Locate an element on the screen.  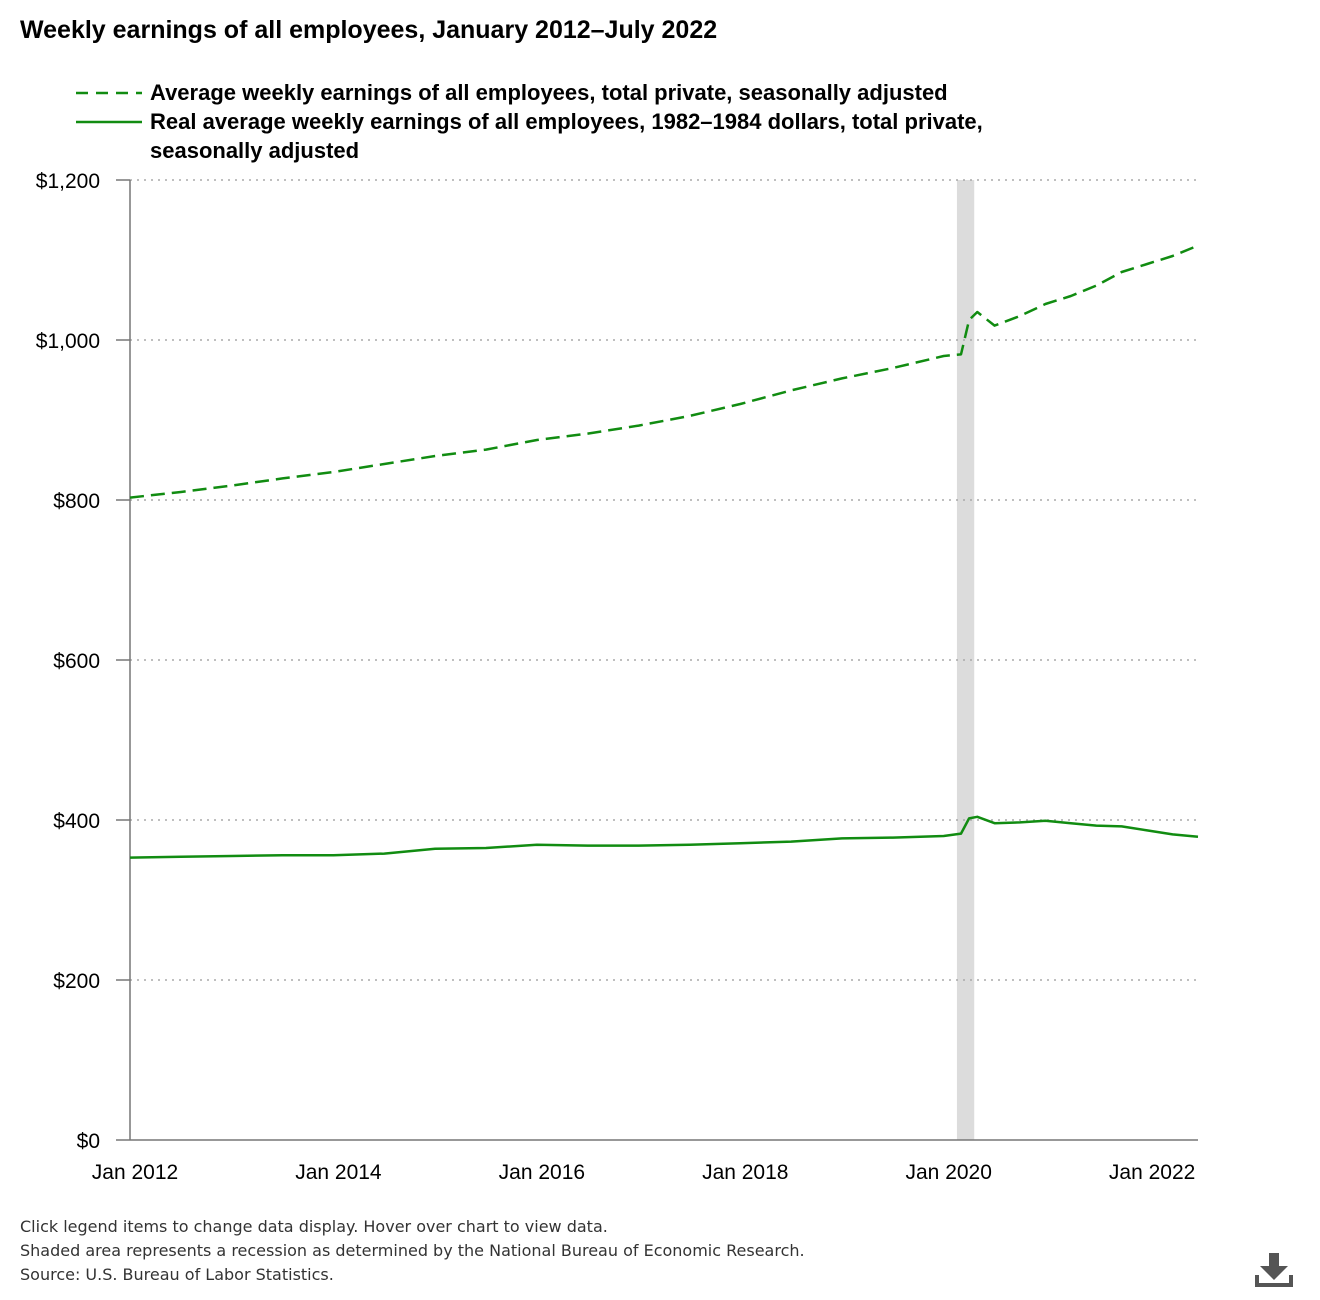
x-tick-label: Jan 2018 is located at coordinates (745, 1172).